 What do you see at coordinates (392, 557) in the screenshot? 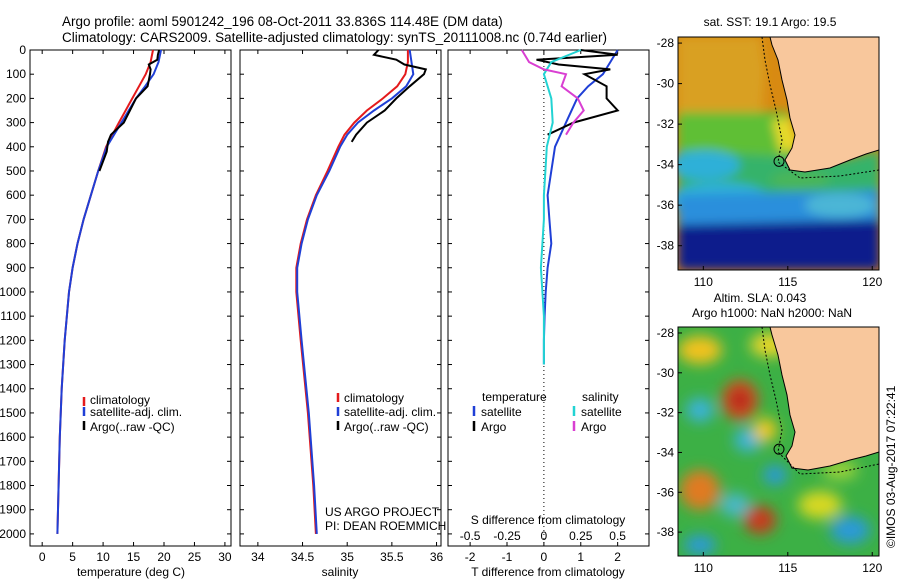
I see `x-tick-label: 35.5` at bounding box center [392, 557].